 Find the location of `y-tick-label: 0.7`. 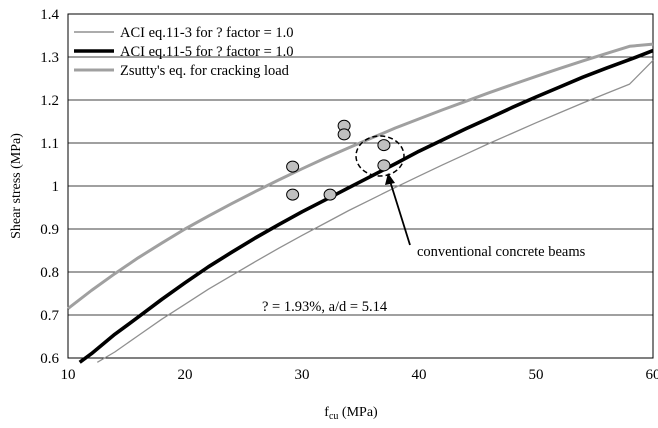

y-tick-label: 0.7 is located at coordinates (49, 316).